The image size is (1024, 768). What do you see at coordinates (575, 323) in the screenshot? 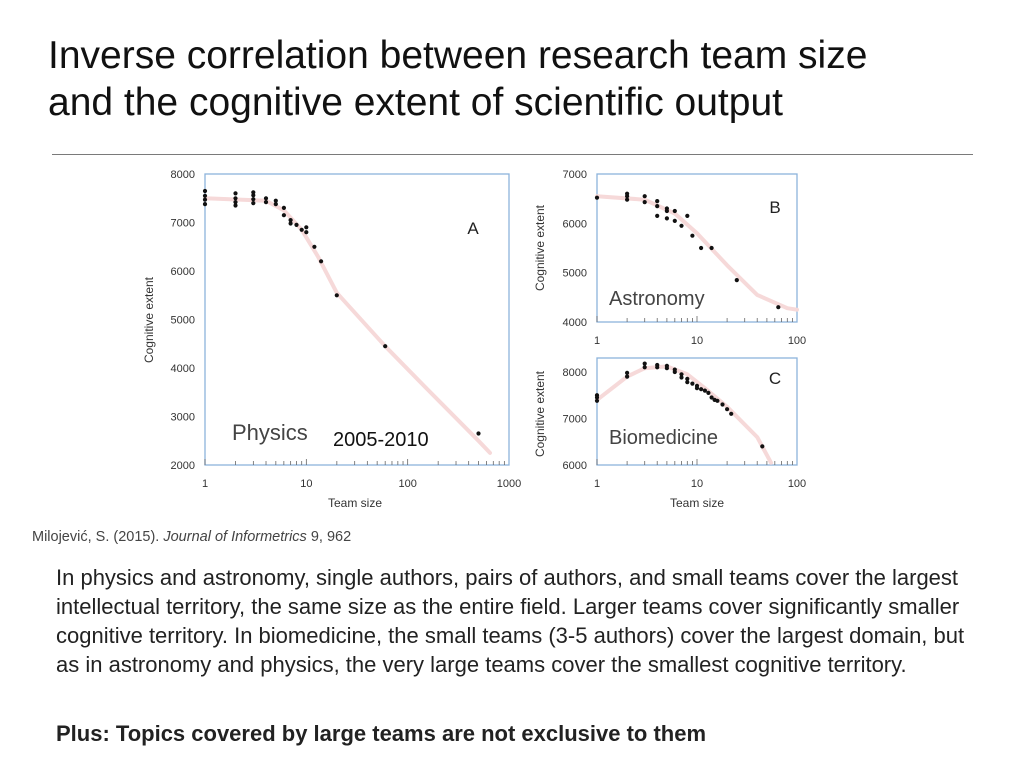
I see `panel-b-y-tick-label: 4000` at bounding box center [575, 323].